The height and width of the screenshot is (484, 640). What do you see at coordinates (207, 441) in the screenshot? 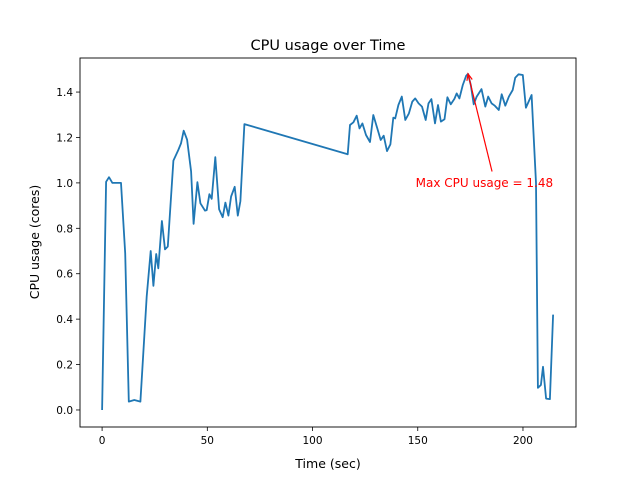
I see `x-tick-label: 50` at bounding box center [207, 441].